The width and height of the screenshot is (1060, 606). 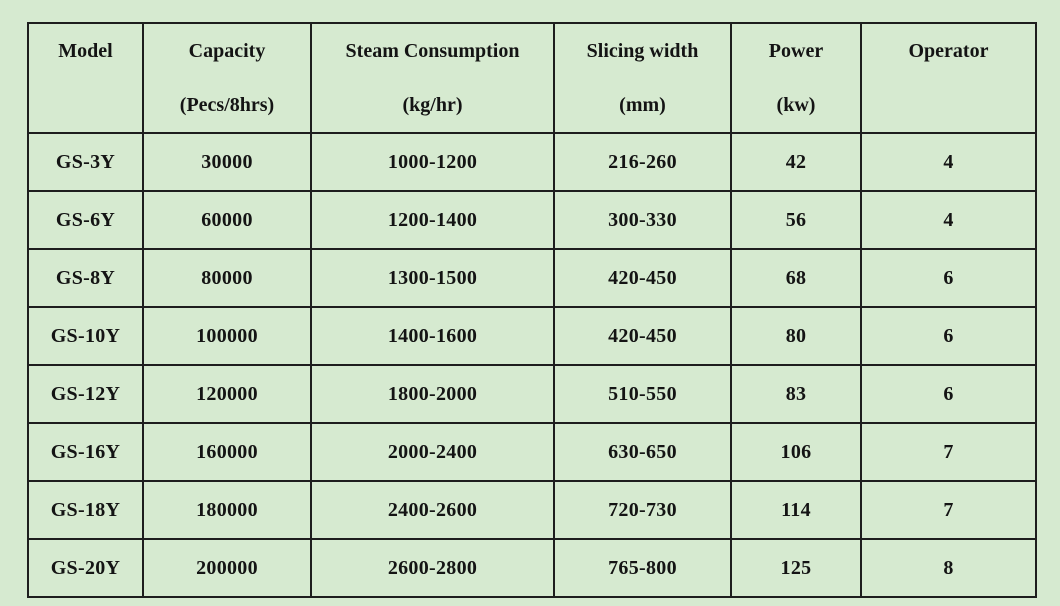 I want to click on table-cell-capacity: 30000, so click(x=227, y=162).